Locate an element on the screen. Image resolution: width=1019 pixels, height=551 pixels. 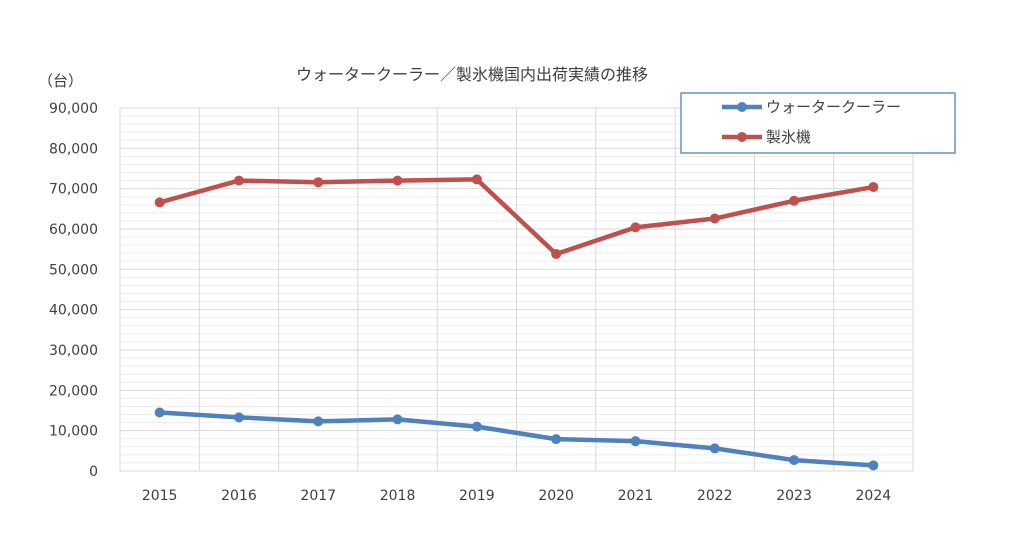
y-tick-label: 0 is located at coordinates (93, 472).